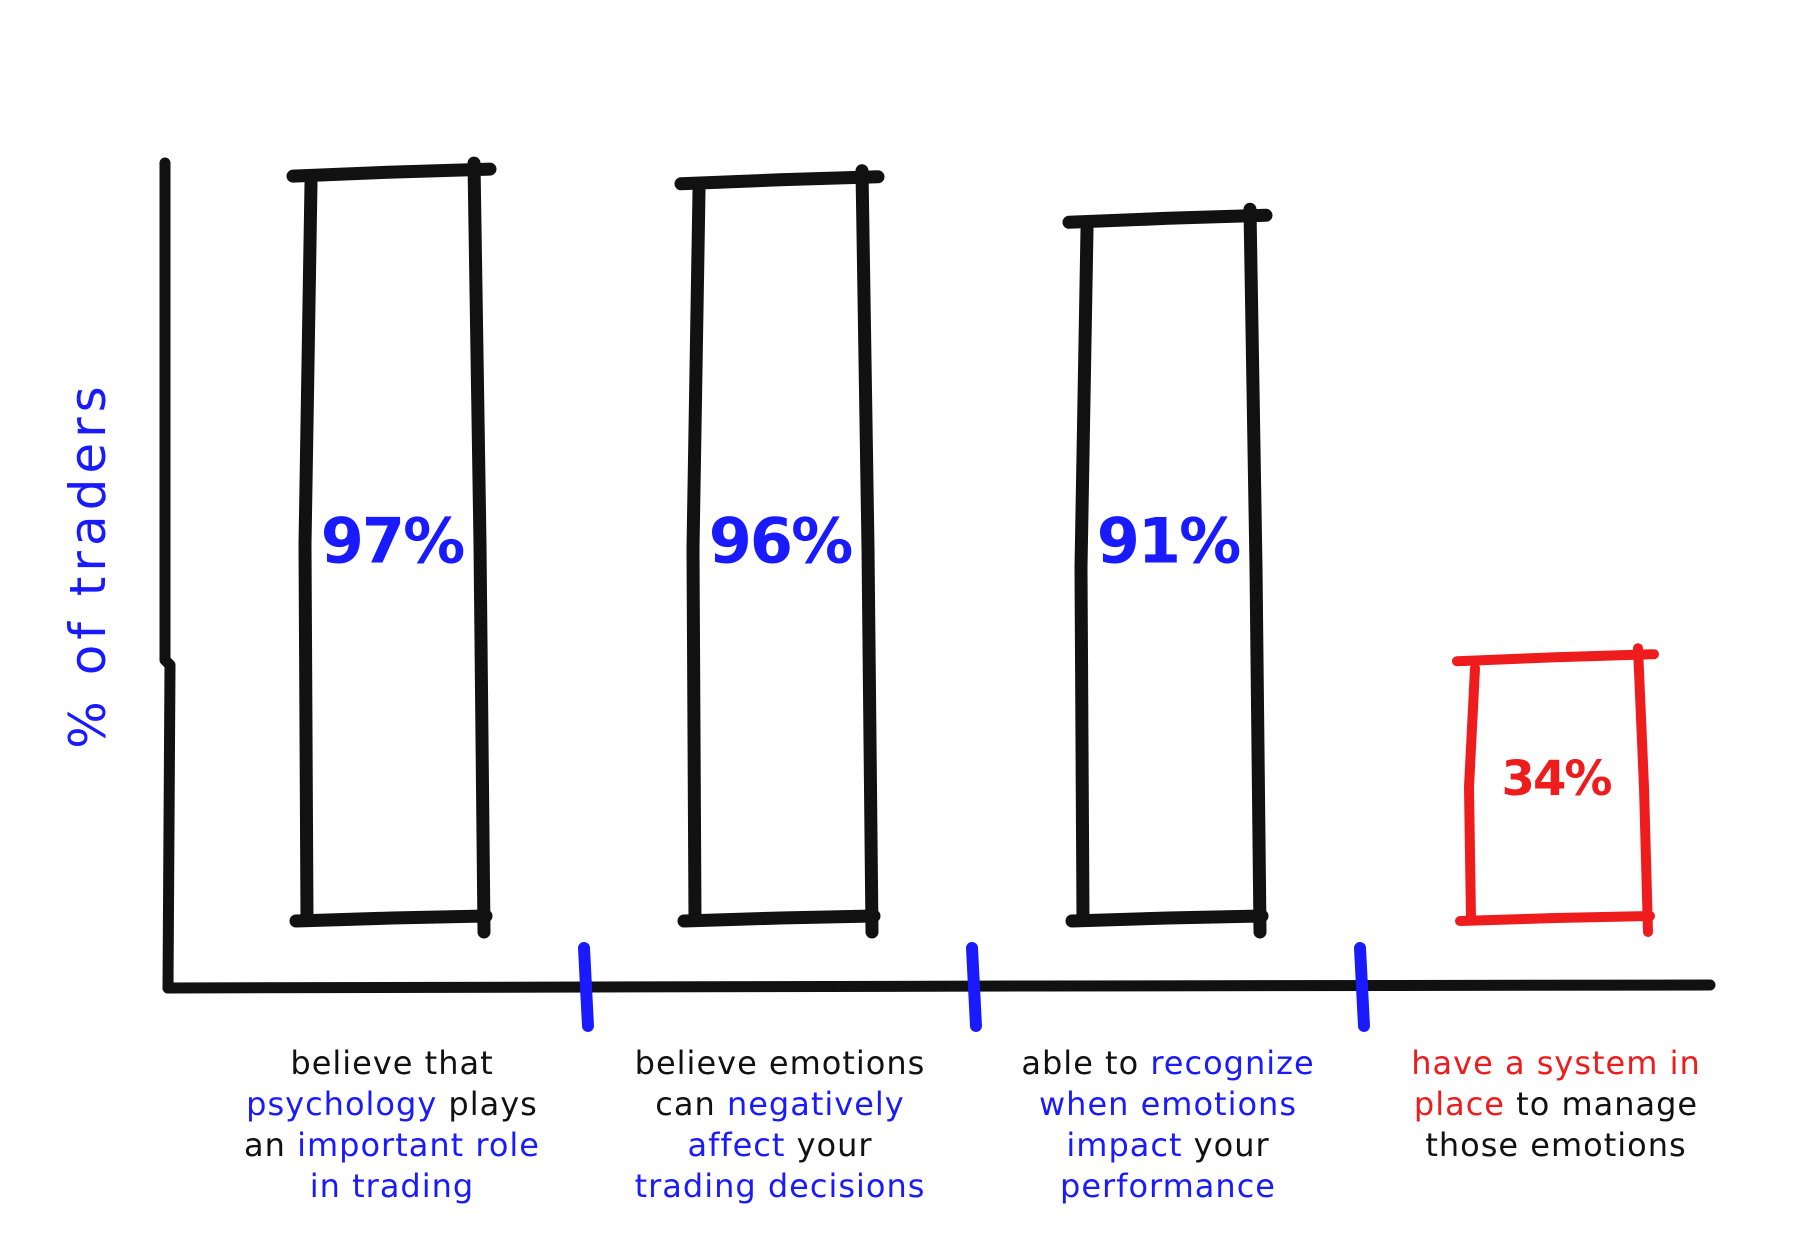 The height and width of the screenshot is (1240, 1800). What do you see at coordinates (1086, 1063) in the screenshot?
I see `category-label-text: able to` at bounding box center [1086, 1063].